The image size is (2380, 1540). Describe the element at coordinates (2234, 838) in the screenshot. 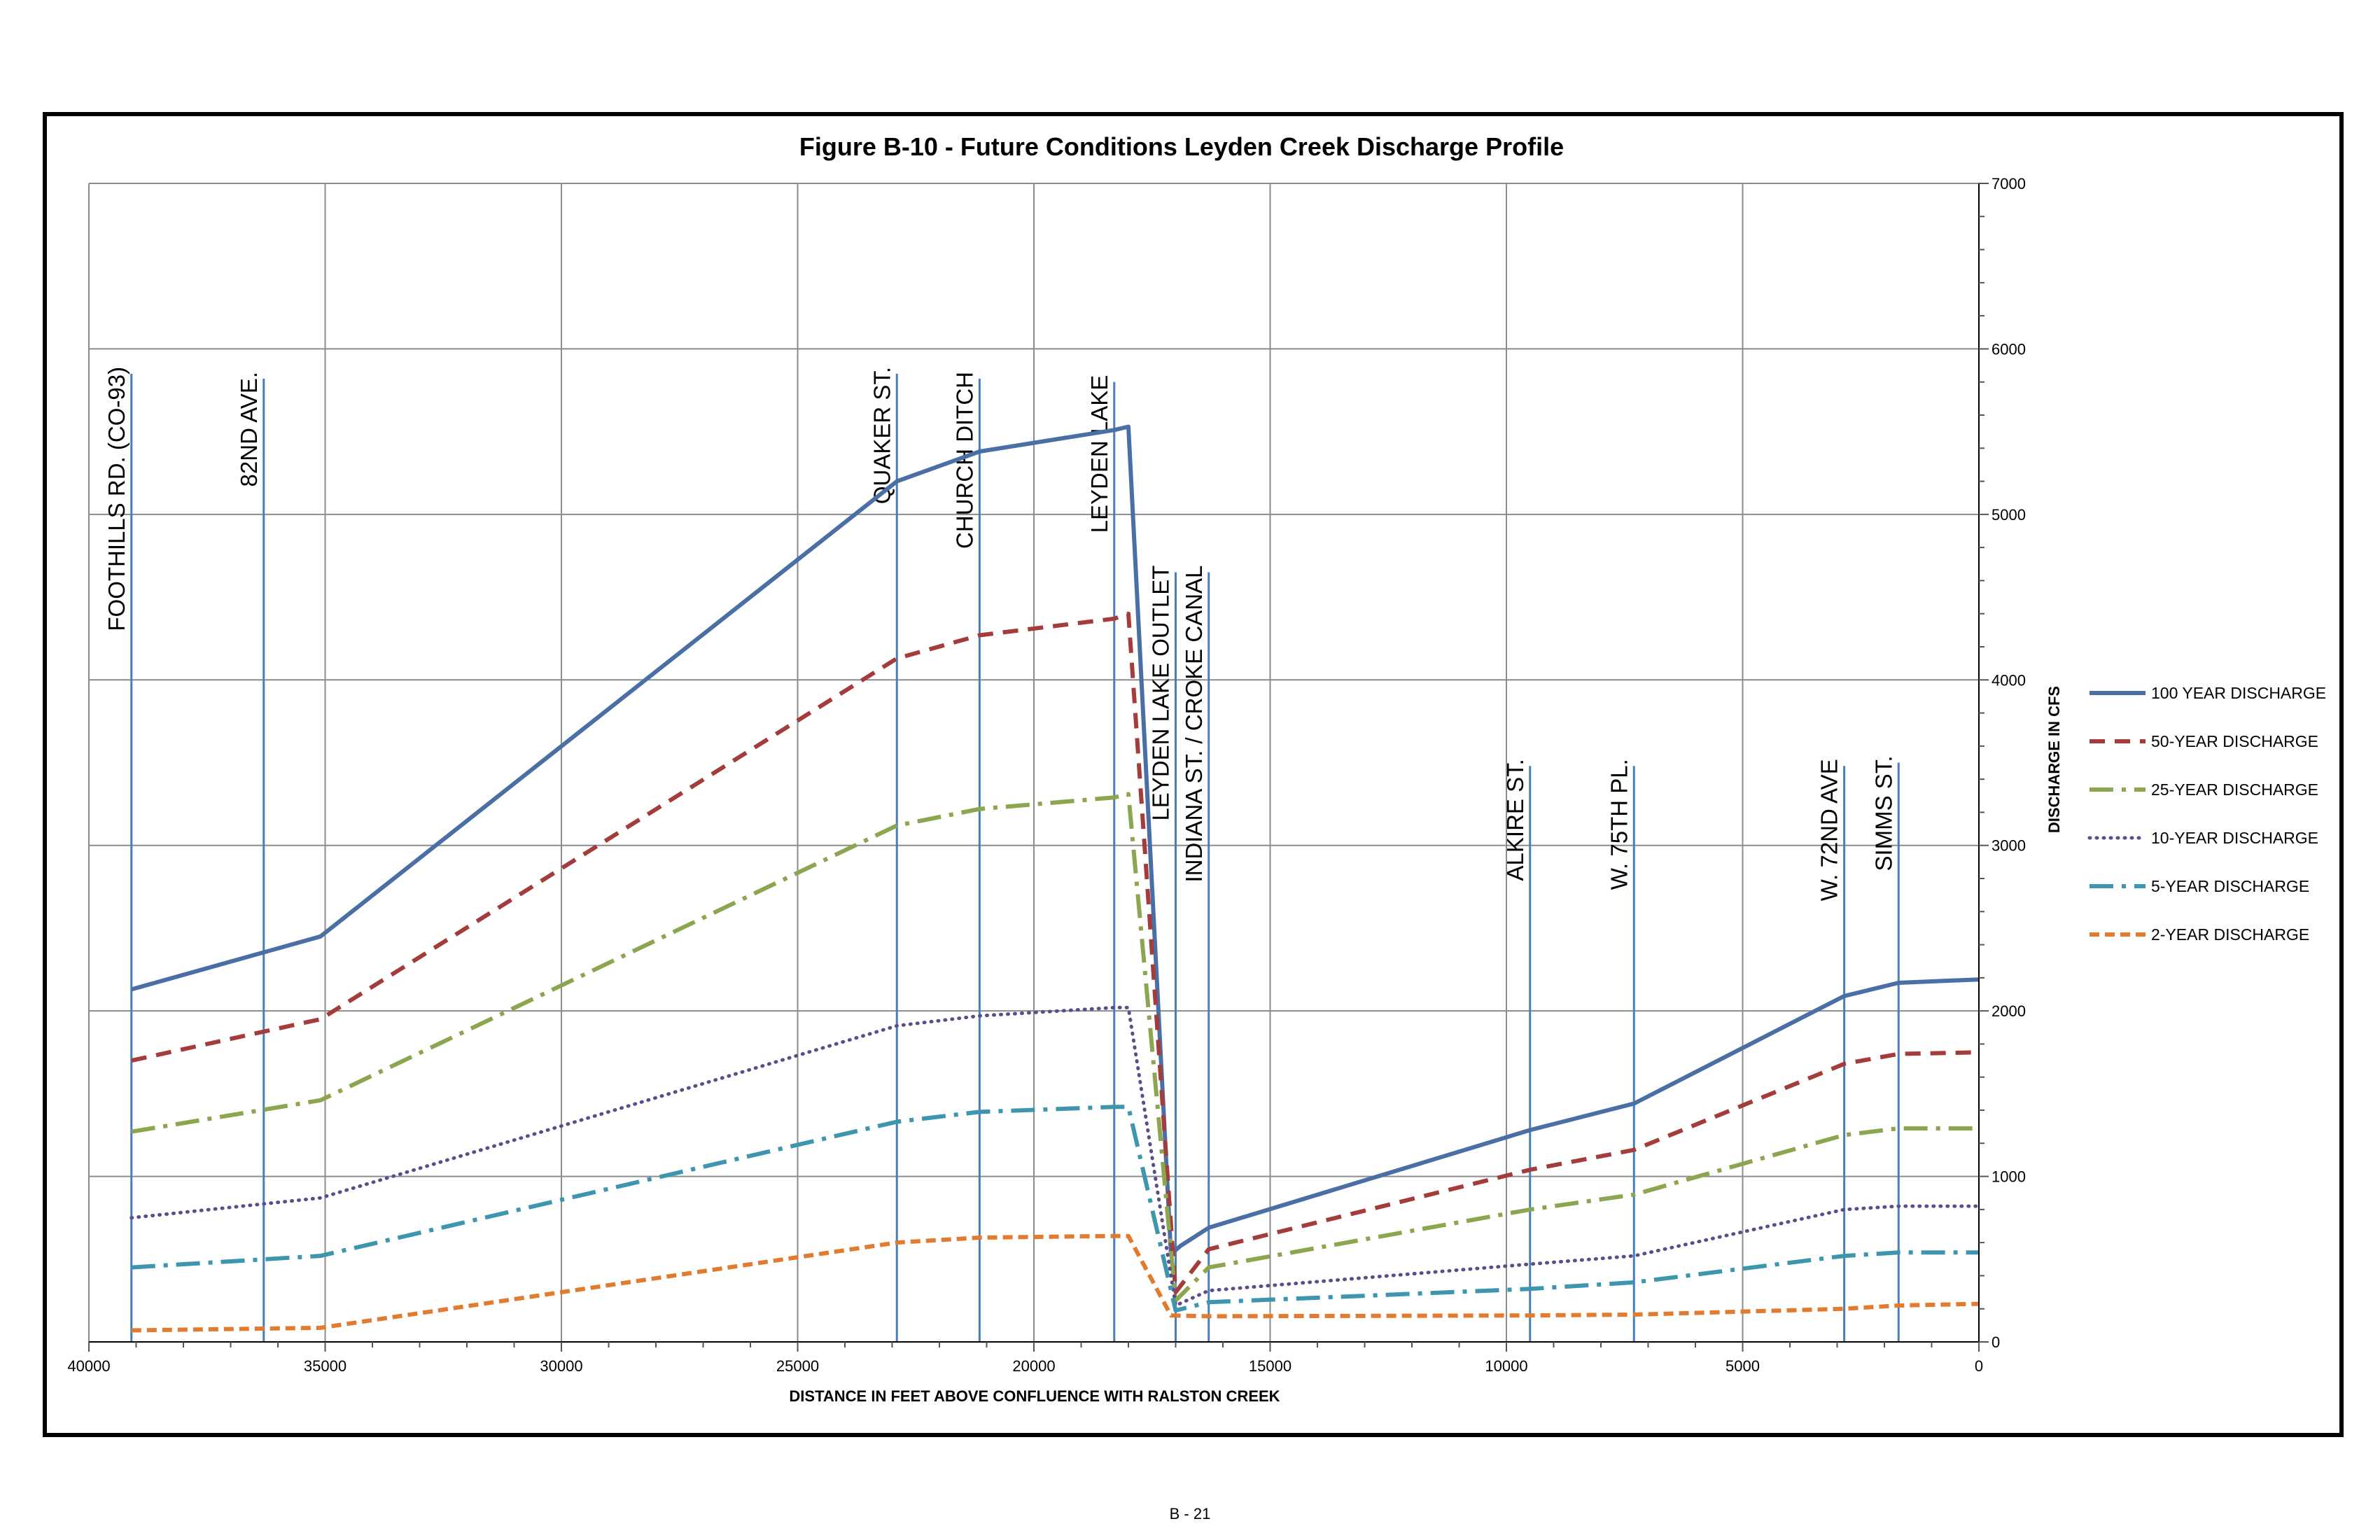

I see `legend-label: 10-YEAR DISCHARGE` at that location.